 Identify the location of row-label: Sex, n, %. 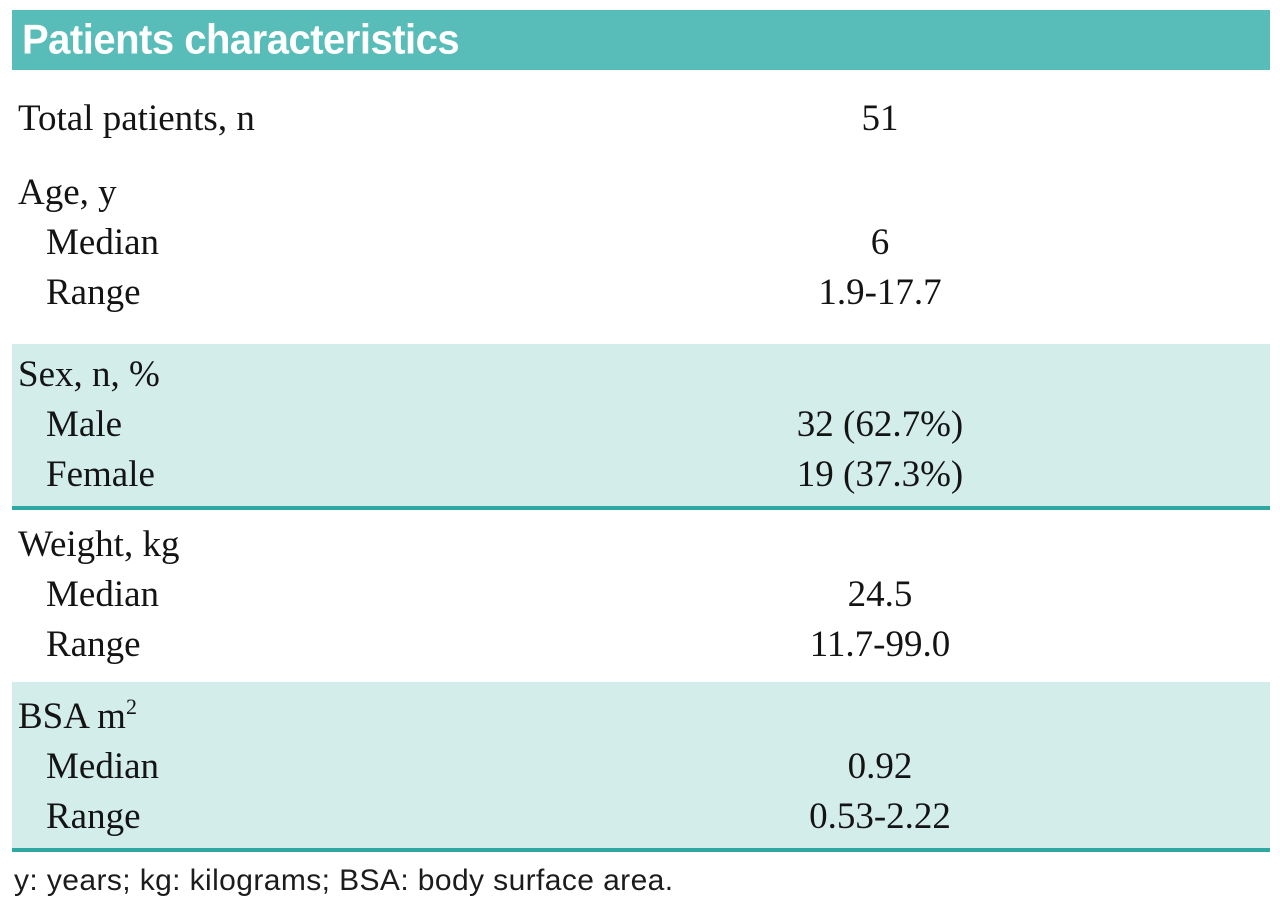
(89, 374).